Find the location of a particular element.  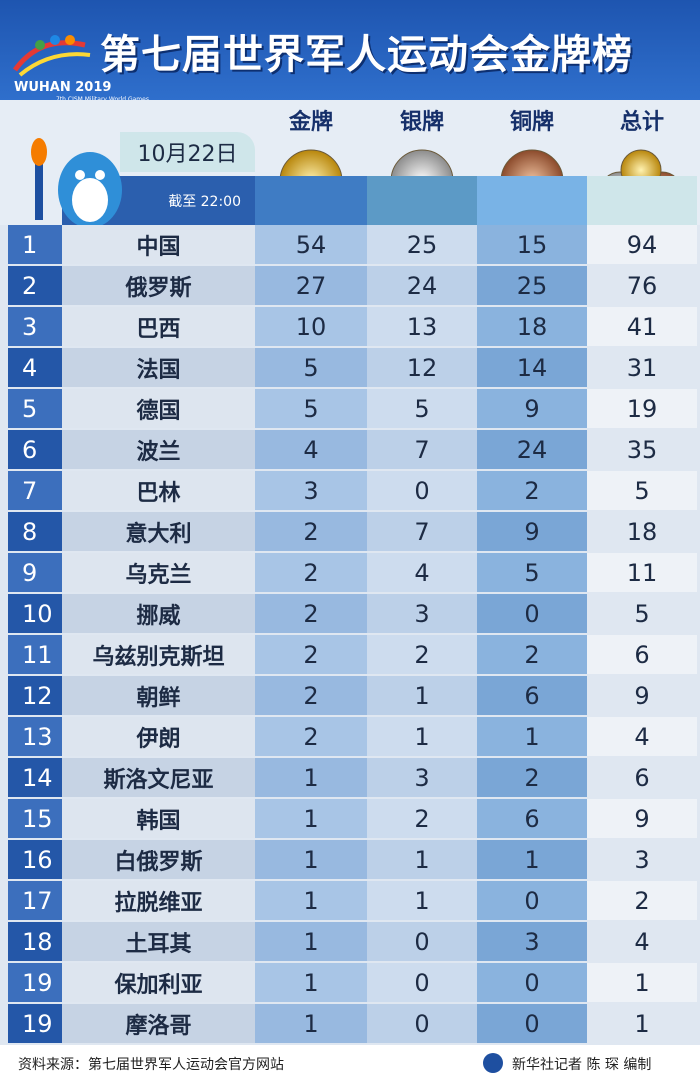

rank-cell: 19 is located at coordinates (35, 1023).